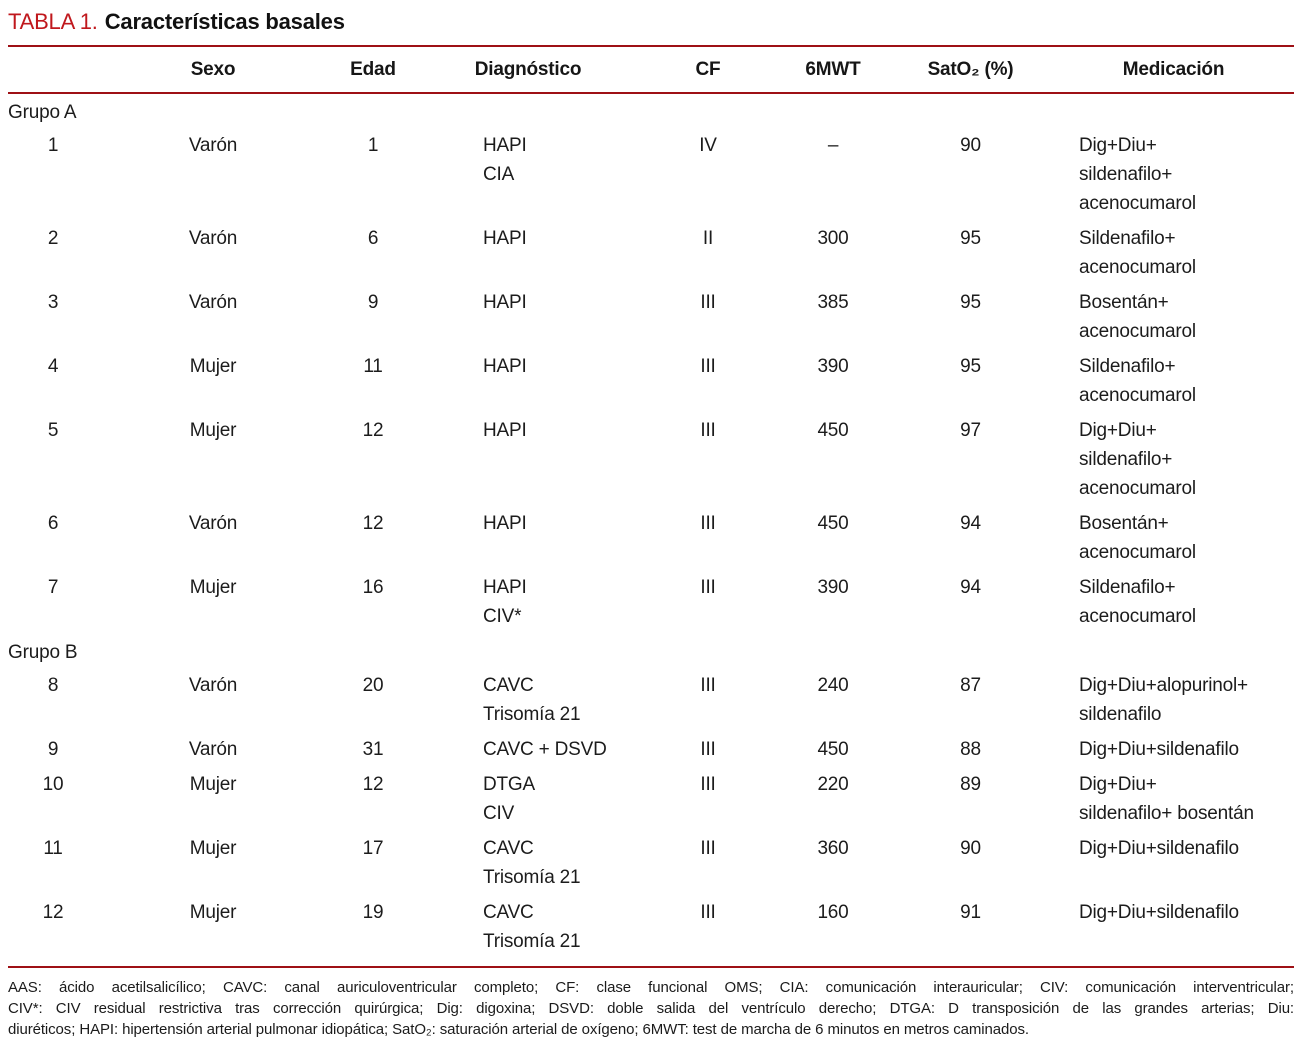 The width and height of the screenshot is (1302, 1040). I want to click on cell-patient-number: 11, so click(53, 848).